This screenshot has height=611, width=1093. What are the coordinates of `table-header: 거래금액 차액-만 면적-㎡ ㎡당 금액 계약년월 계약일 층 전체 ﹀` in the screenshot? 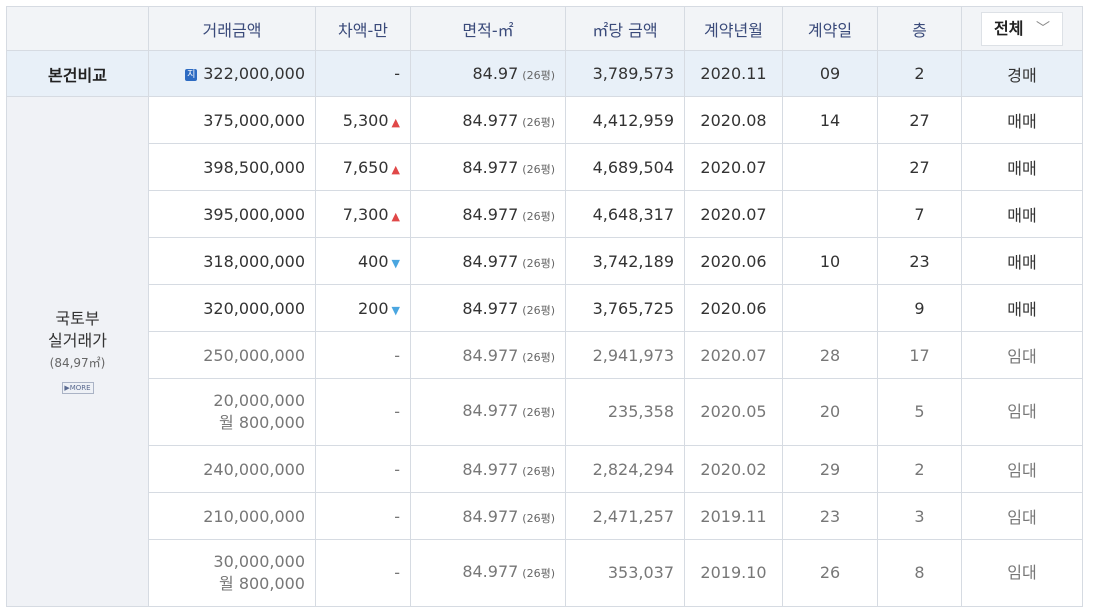 It's located at (544, 28).